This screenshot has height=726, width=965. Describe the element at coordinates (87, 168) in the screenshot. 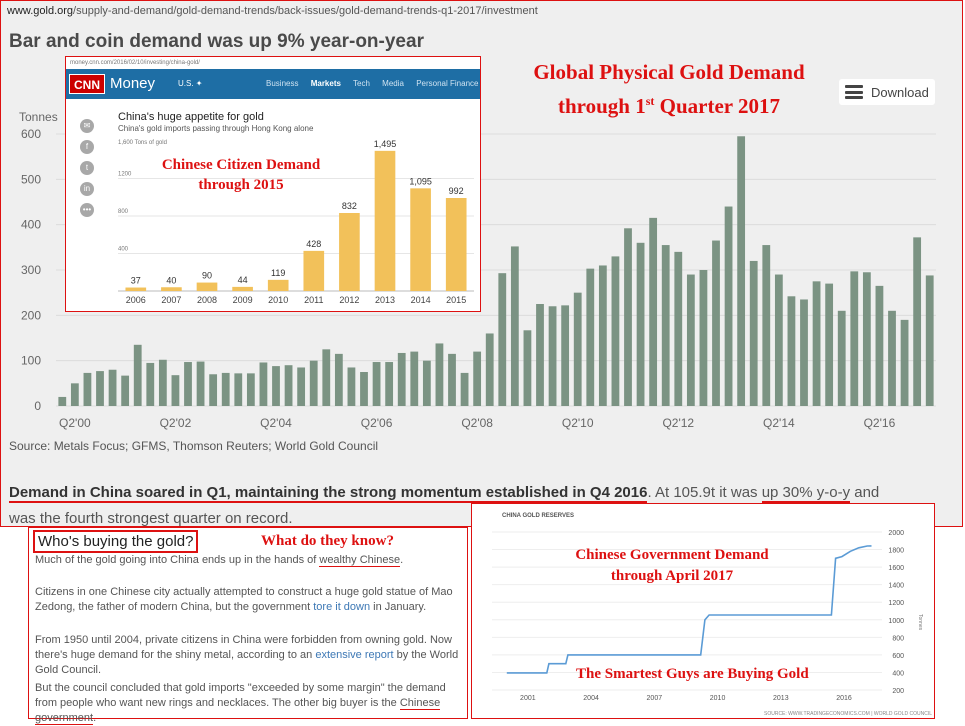

I see `twitter-icon: t` at that location.